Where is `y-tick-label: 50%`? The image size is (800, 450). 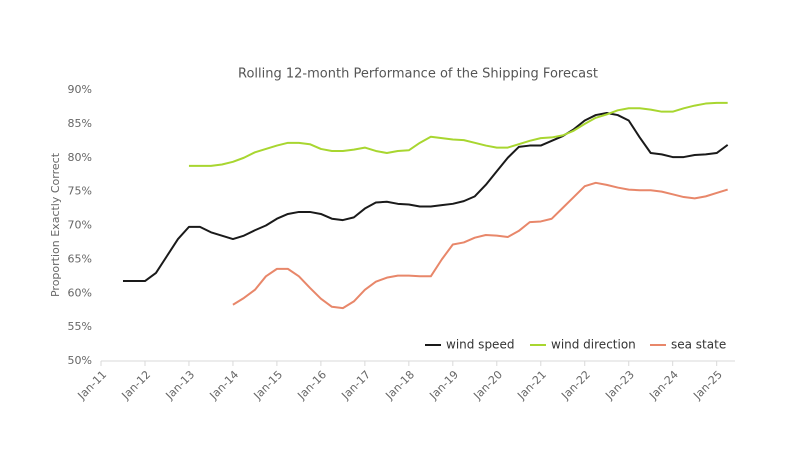
y-tick-label: 50% is located at coordinates (80, 360).